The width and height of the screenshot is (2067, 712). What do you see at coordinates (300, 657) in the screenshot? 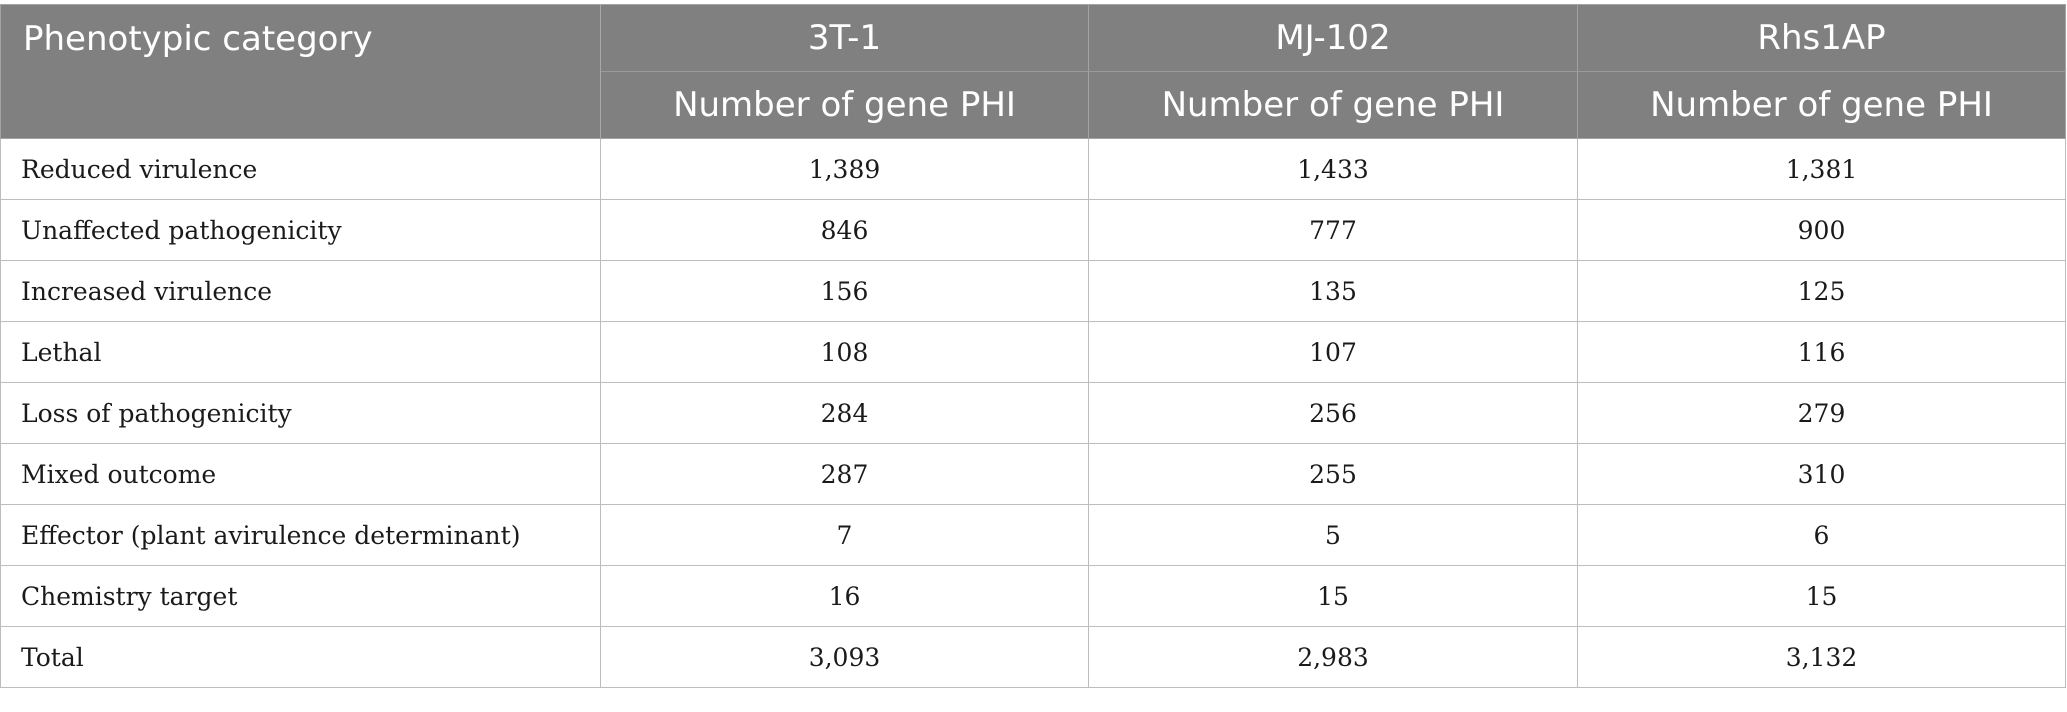
I see `row-category: Total` at bounding box center [300, 657].